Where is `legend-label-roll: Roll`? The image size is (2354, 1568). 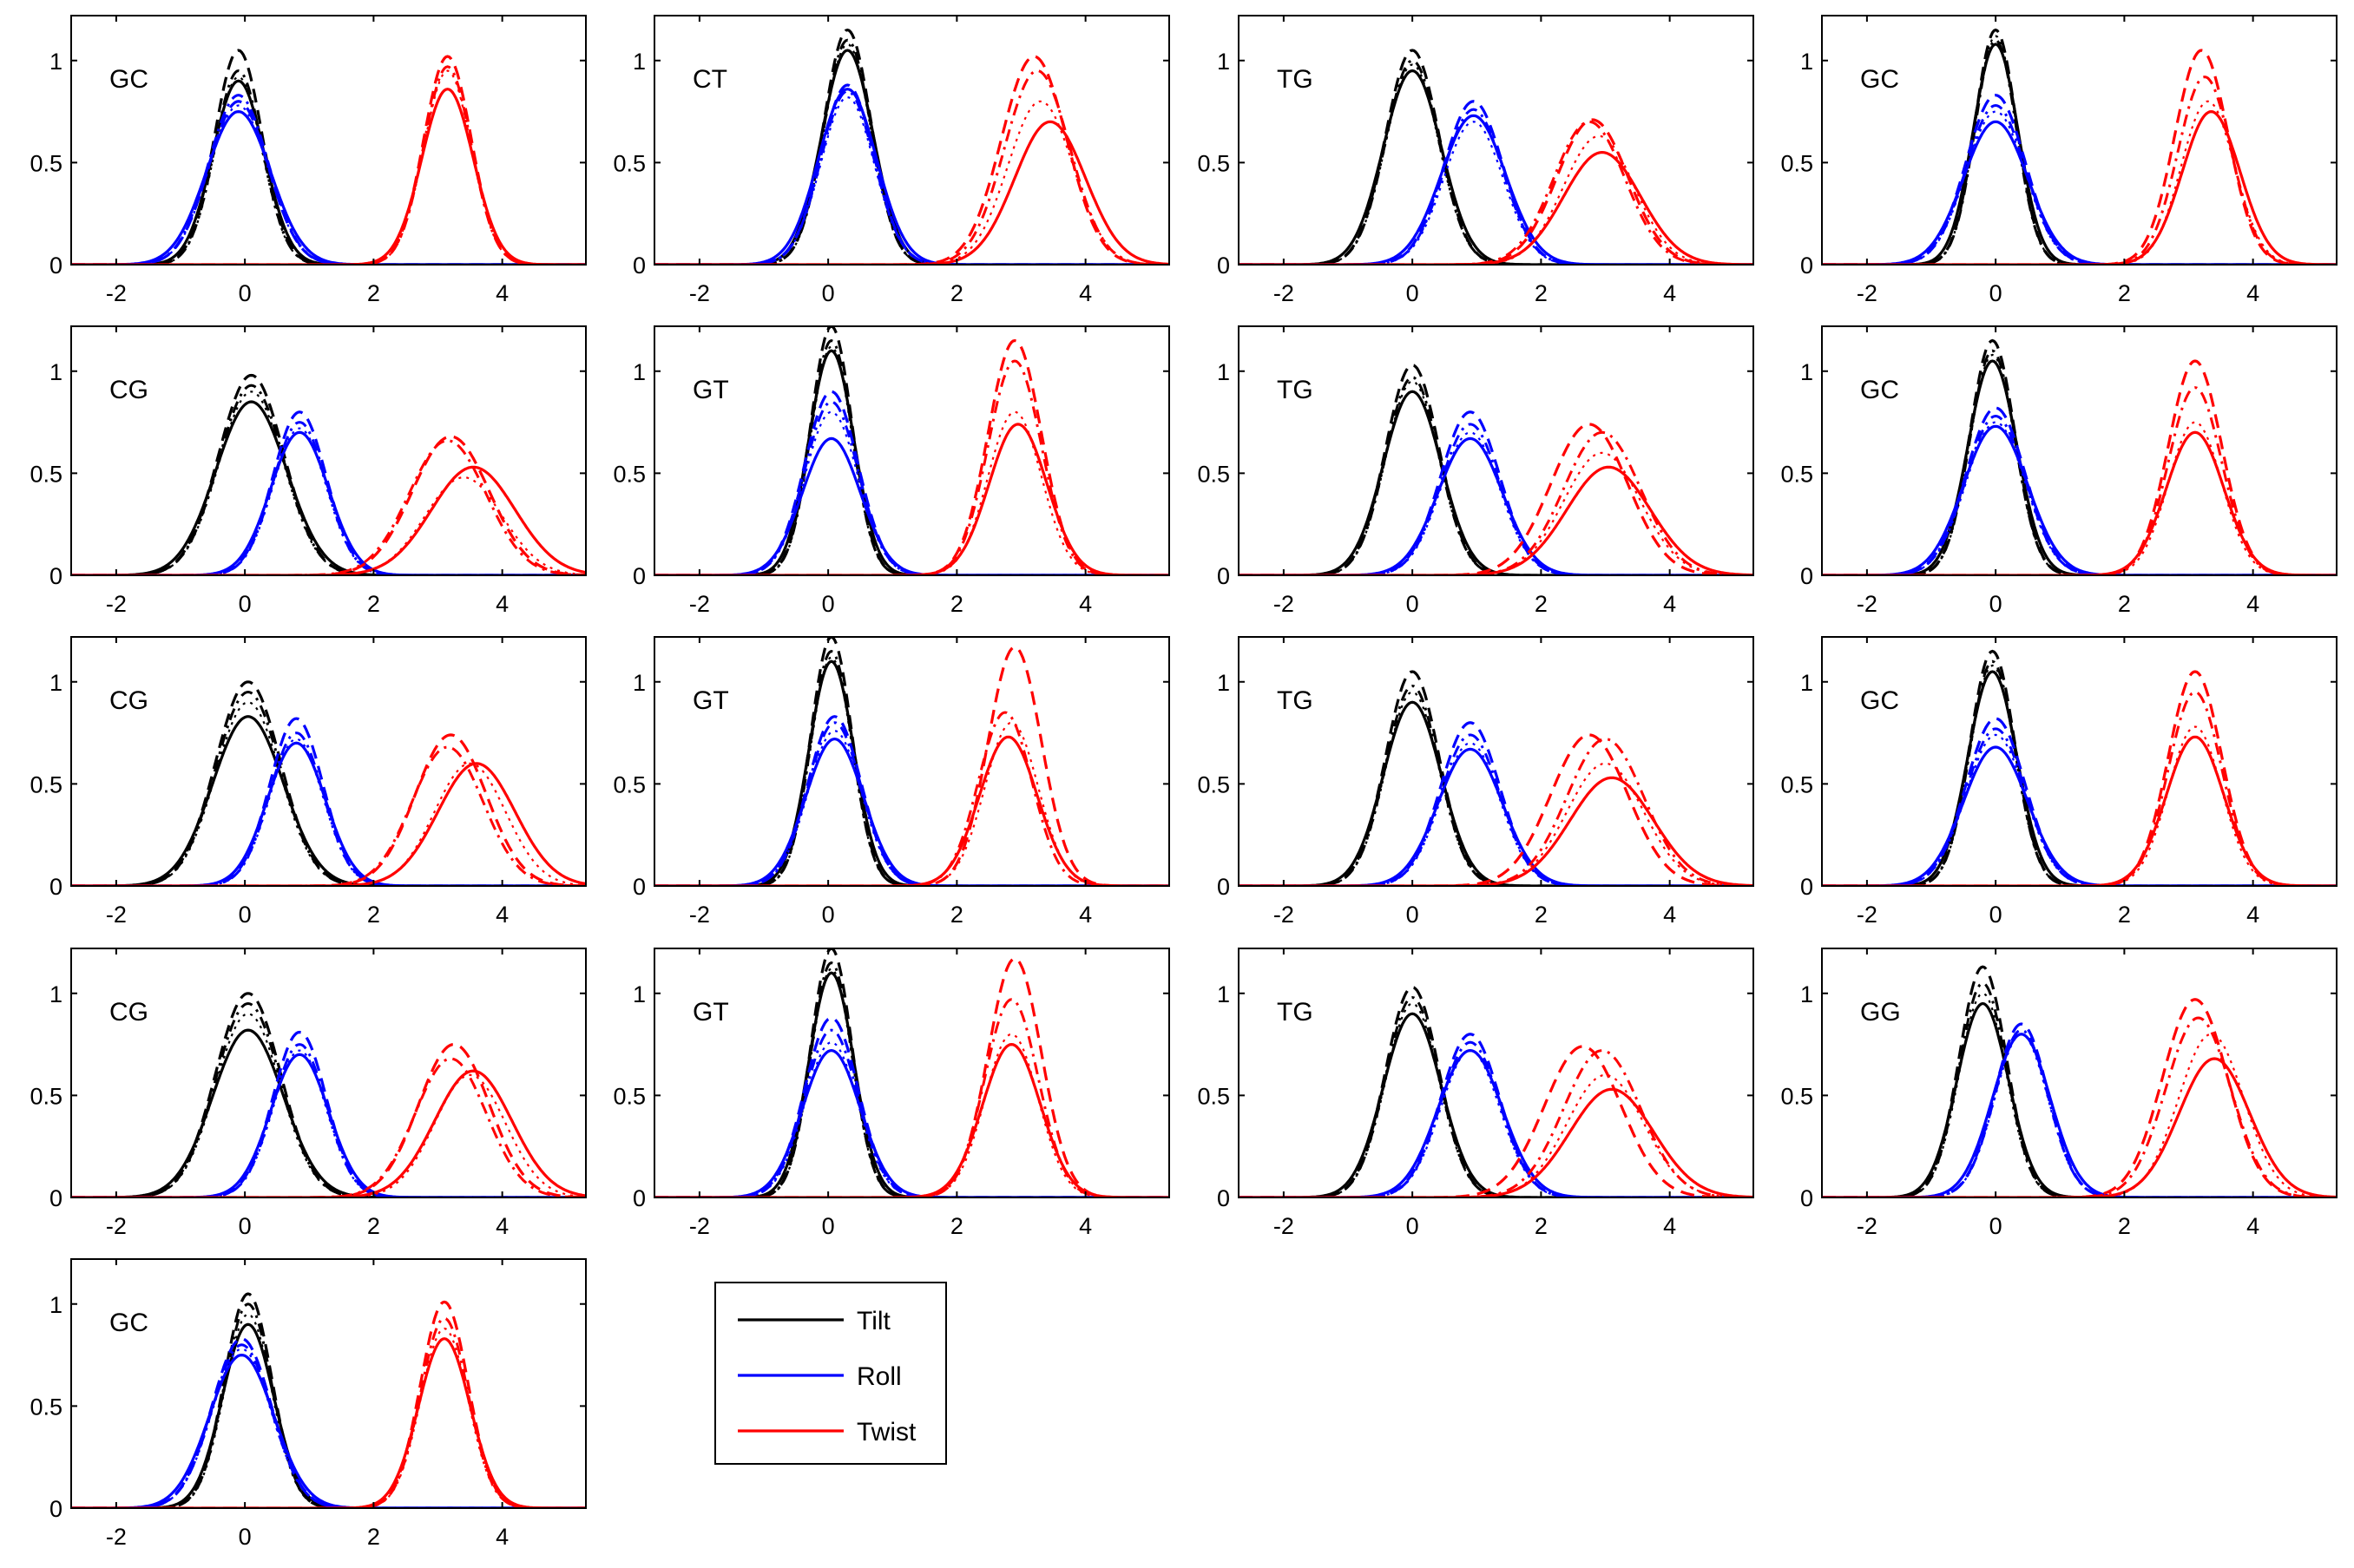 legend-label-roll: Roll is located at coordinates (880, 1376).